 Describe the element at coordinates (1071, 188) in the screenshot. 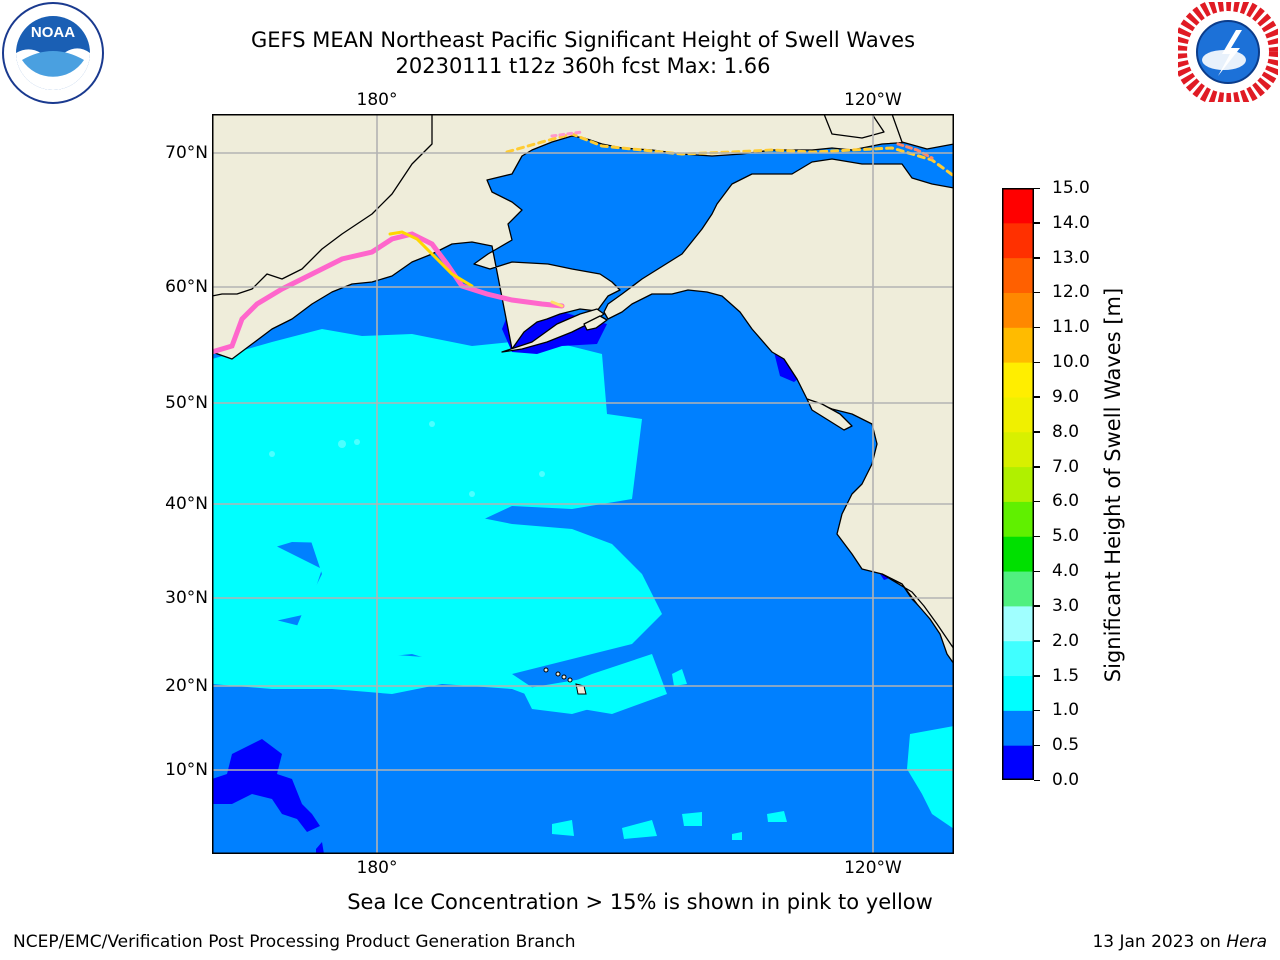

I see `colorbar-tick-label: 15.0` at that location.